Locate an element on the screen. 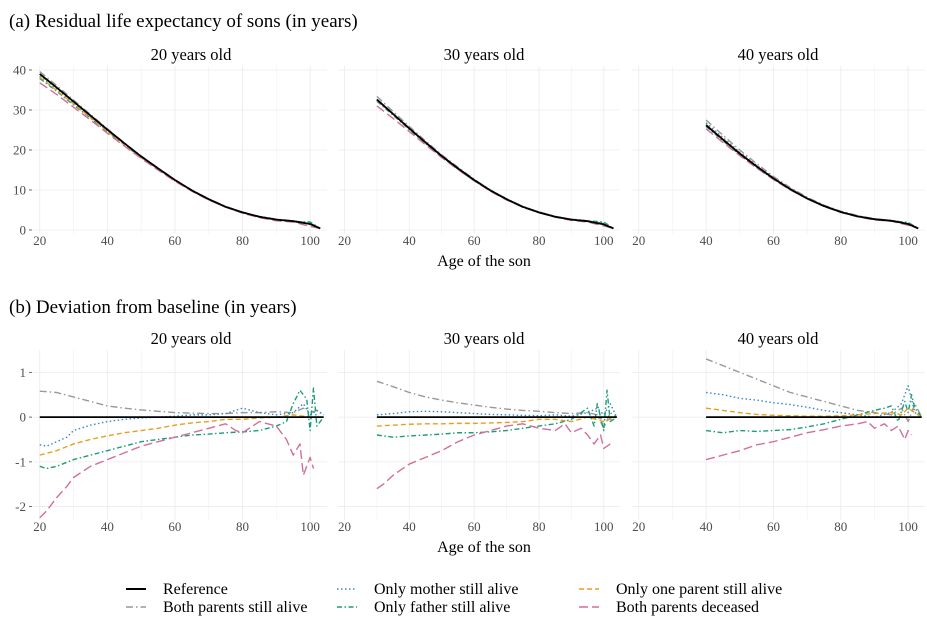 Image resolution: width=927 pixels, height=620 pixels. facet-label-b-40: 40 years old is located at coordinates (778, 338).